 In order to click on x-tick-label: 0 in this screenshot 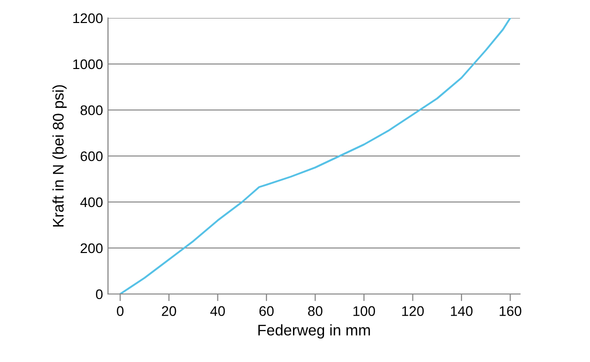, I will do `click(120, 311)`.